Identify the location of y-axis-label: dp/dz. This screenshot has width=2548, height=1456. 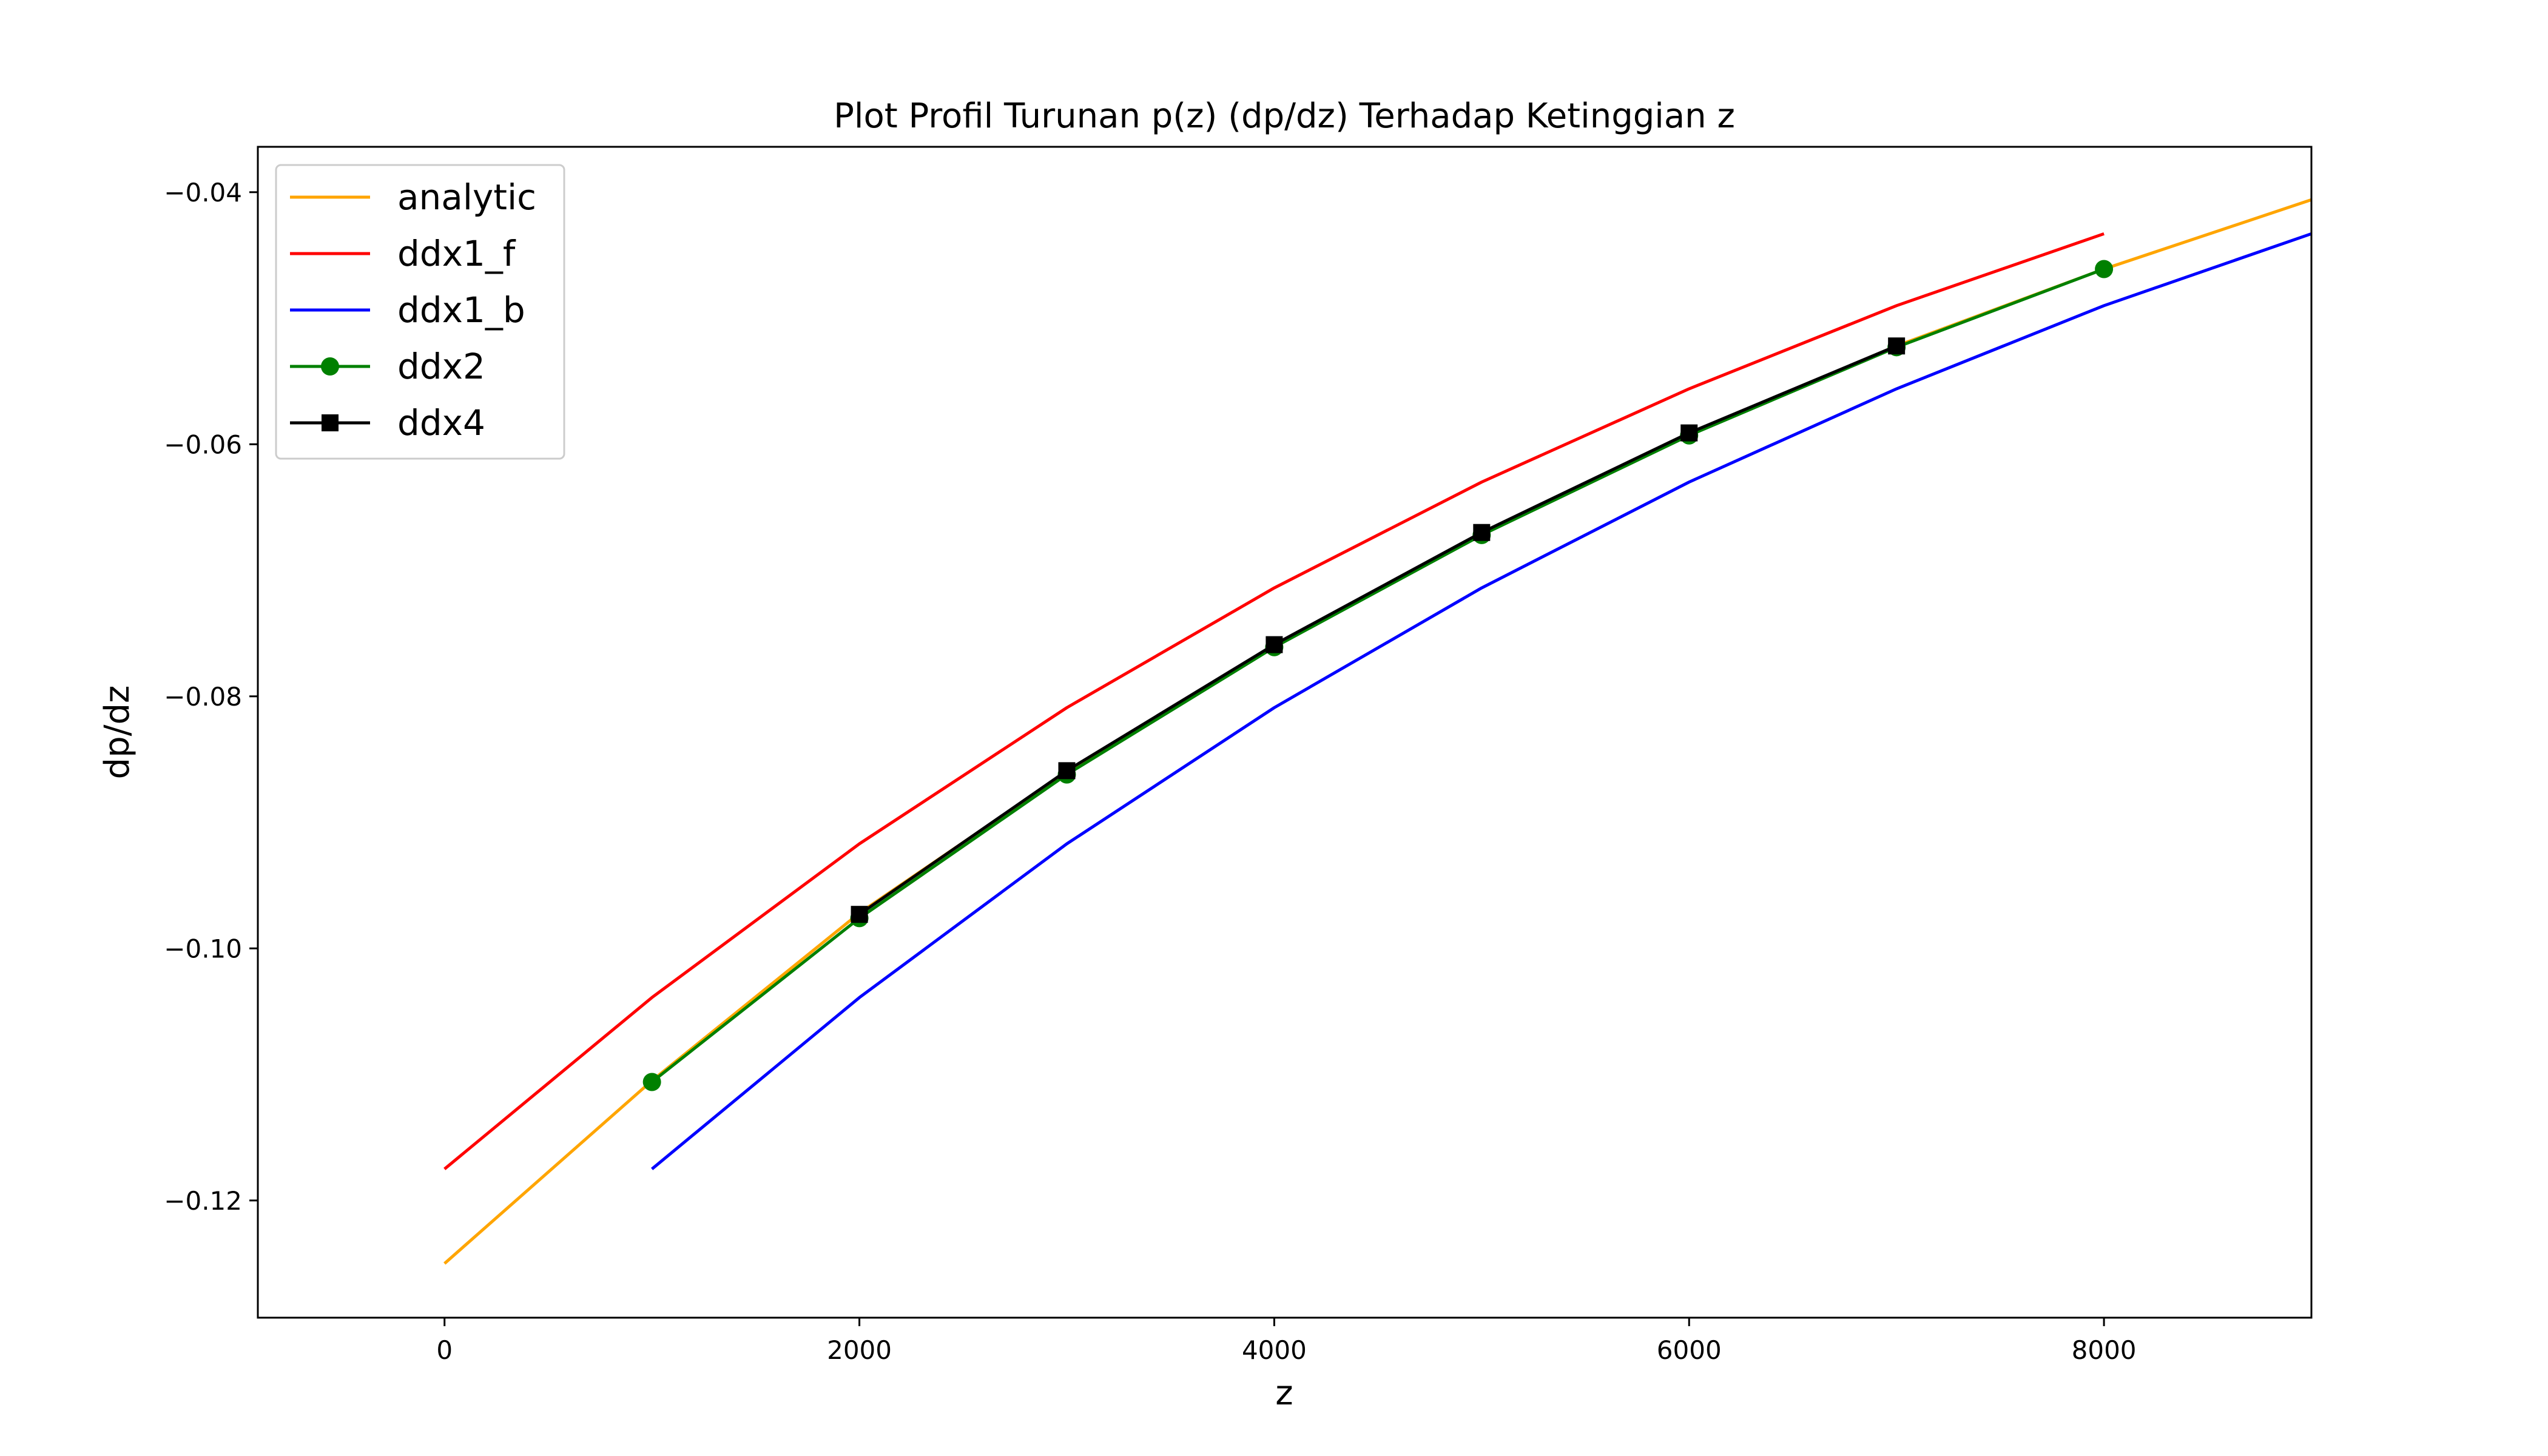
(117, 733).